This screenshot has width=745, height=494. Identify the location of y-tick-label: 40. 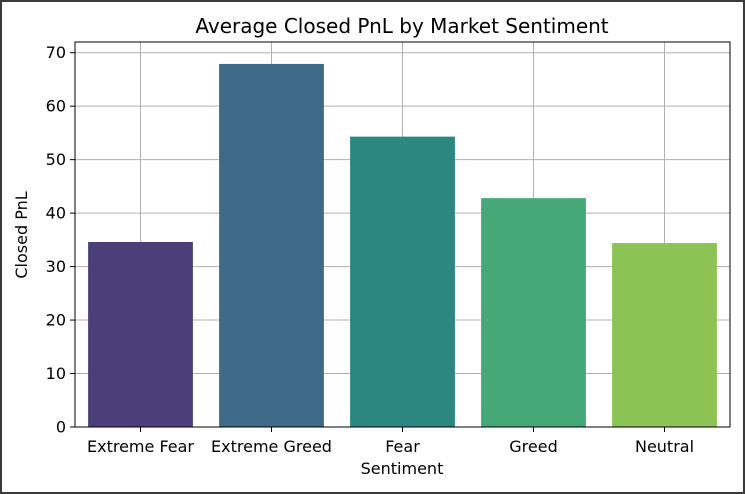
(56, 213).